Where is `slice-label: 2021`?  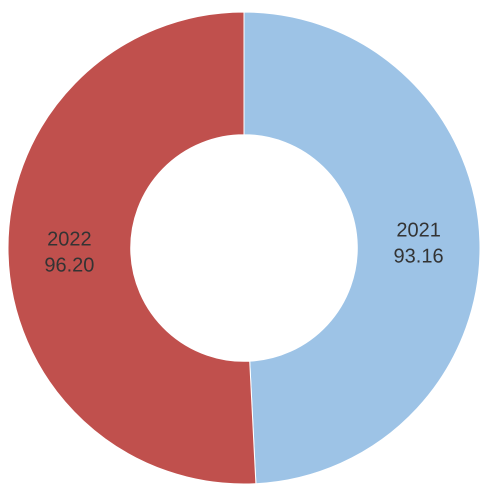
slice-label: 2021 is located at coordinates (418, 231).